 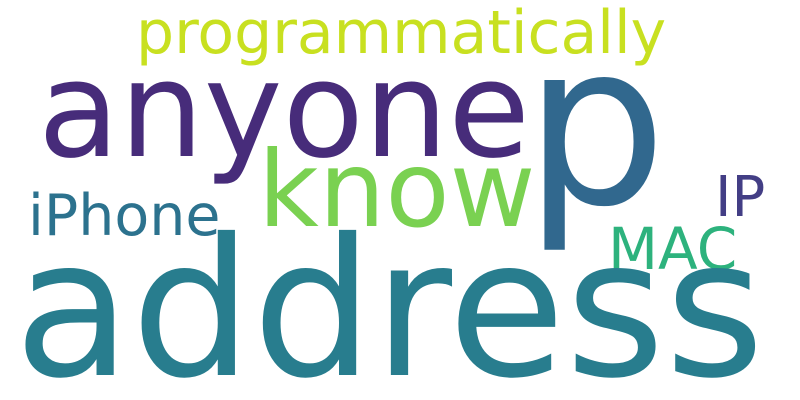 I want to click on word-ip: IP, so click(x=740, y=197).